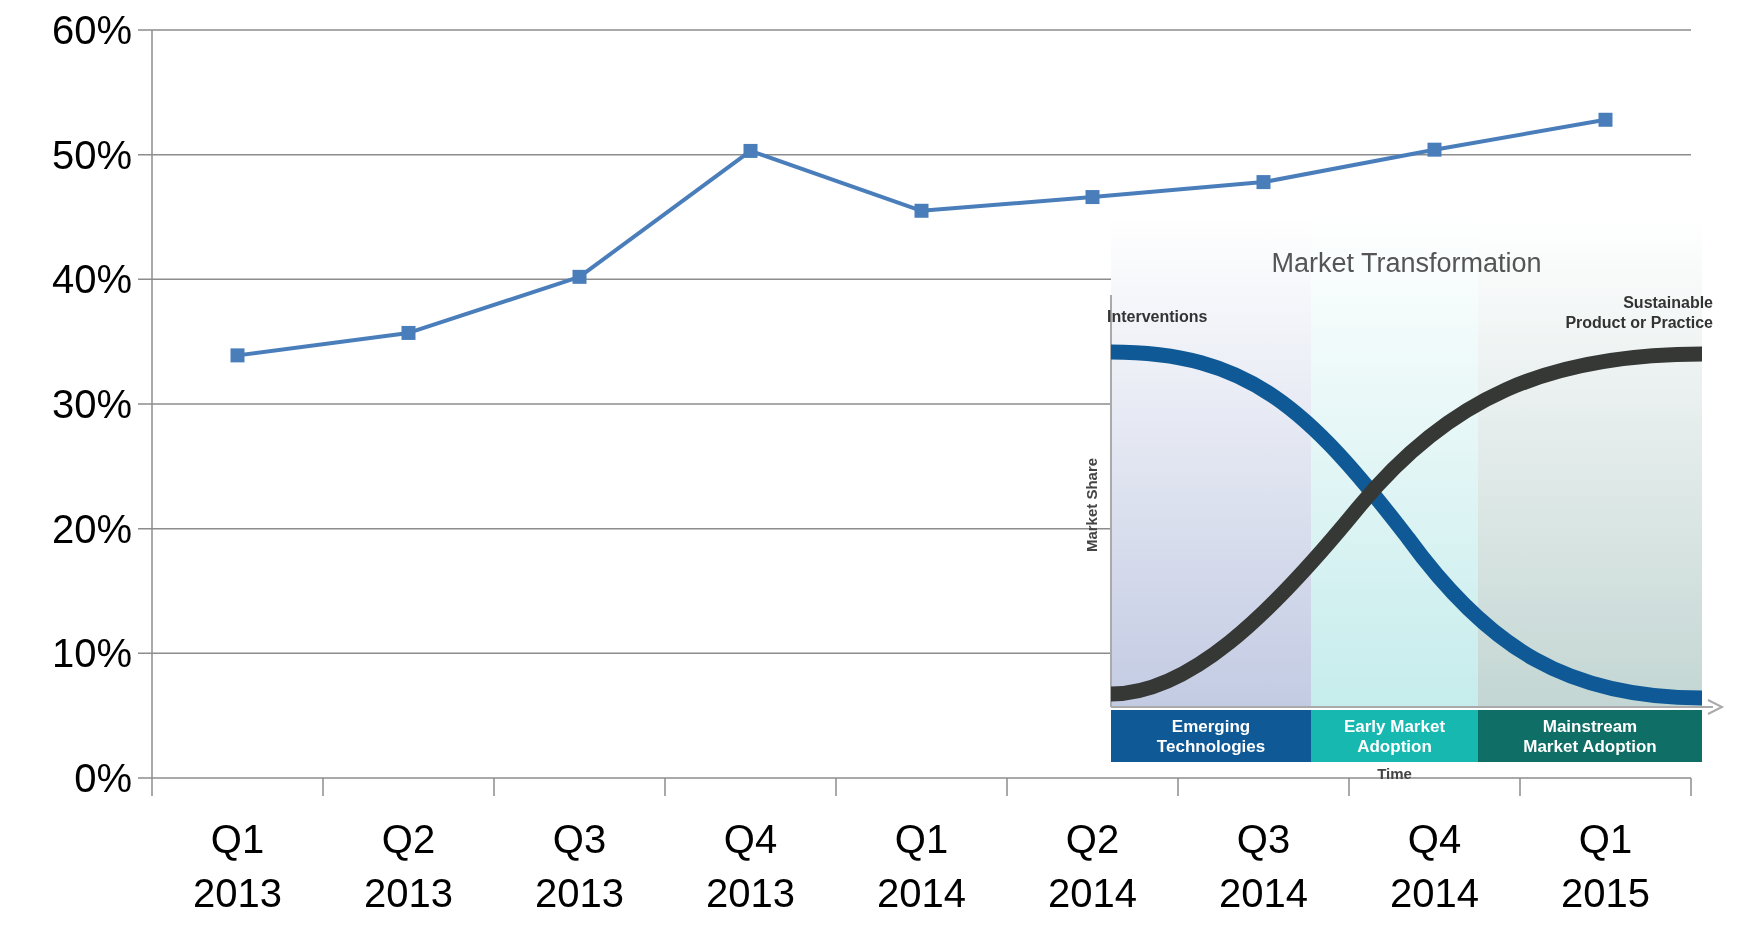 The image size is (1760, 934). I want to click on annotation: Market Share, so click(1091, 505).